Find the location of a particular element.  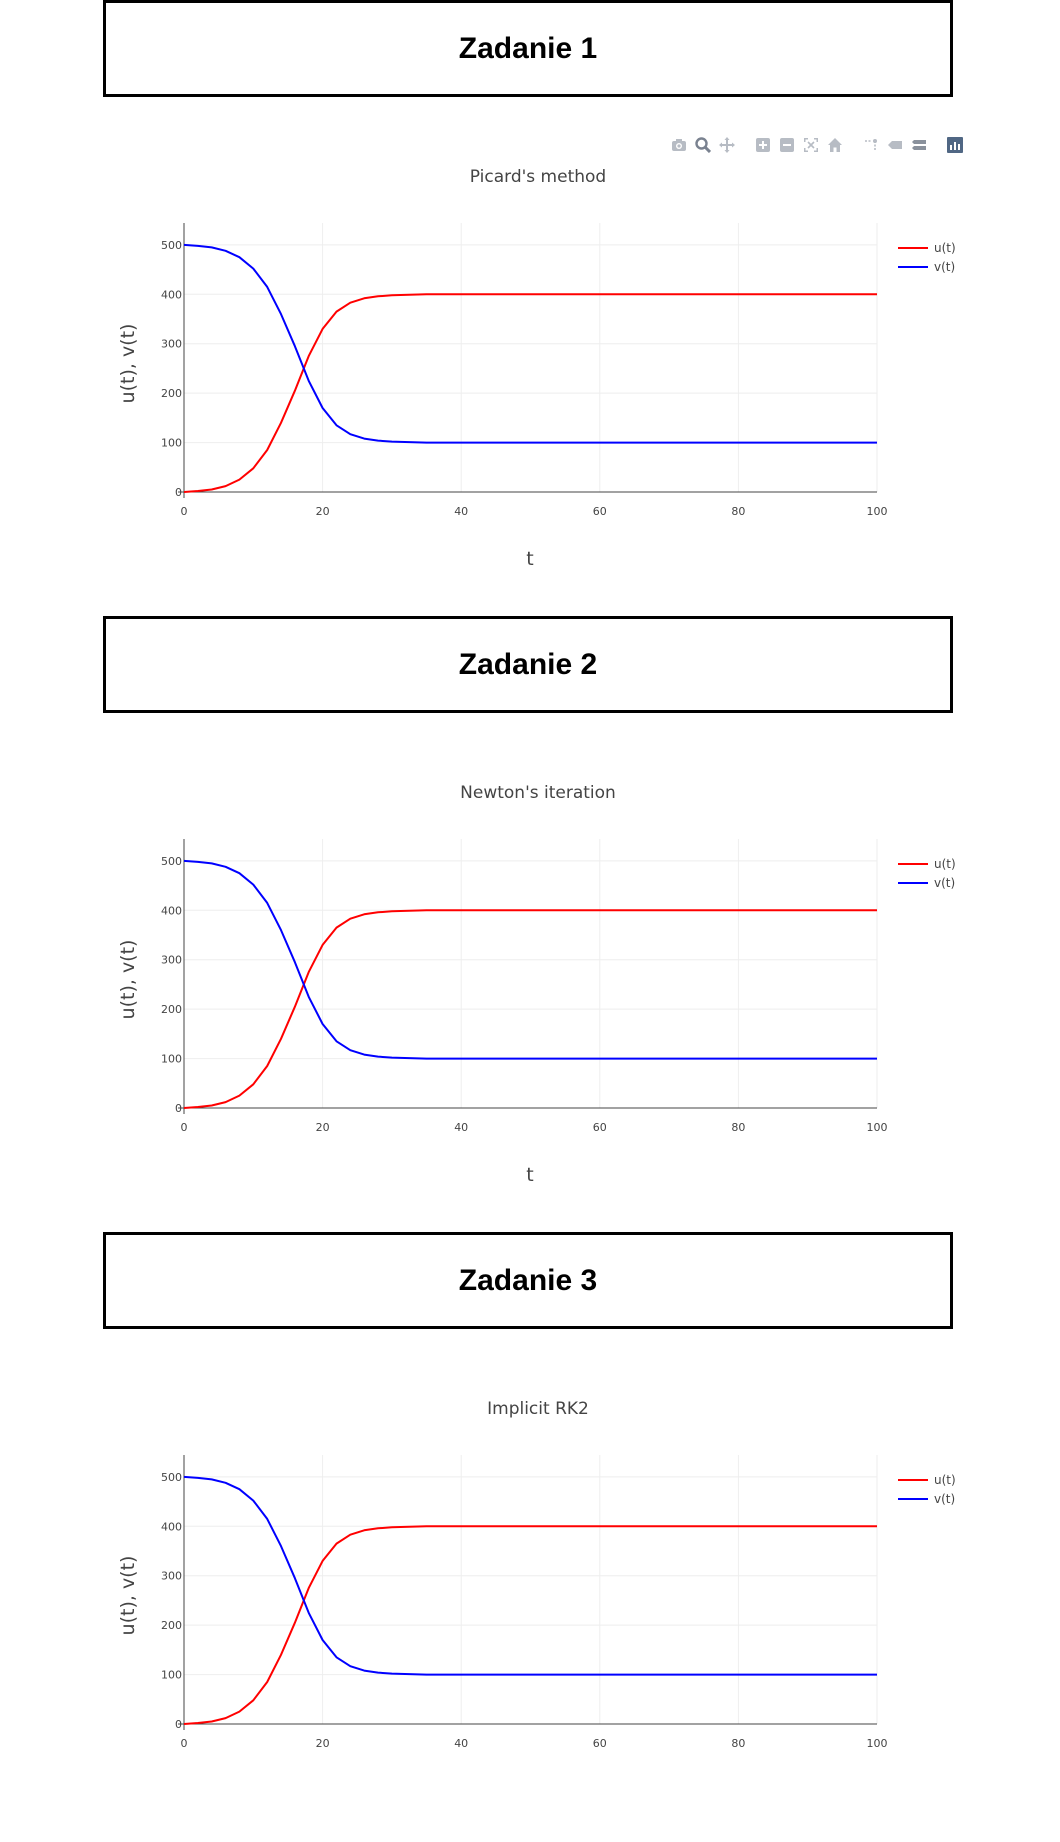

camera-icon is located at coordinates (679, 145).